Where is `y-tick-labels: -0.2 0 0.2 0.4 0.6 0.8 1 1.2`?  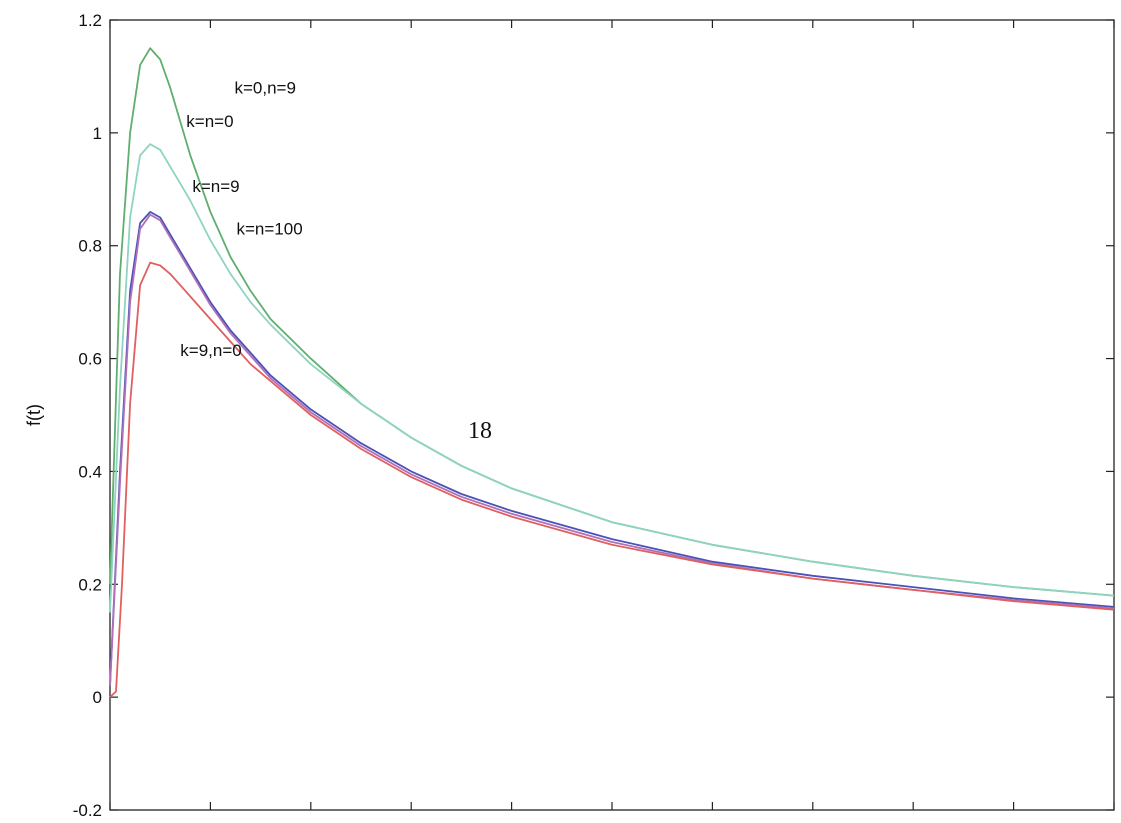 y-tick-labels: -0.2 0 0.2 0.4 0.6 0.8 1 1.2 is located at coordinates (87, 415).